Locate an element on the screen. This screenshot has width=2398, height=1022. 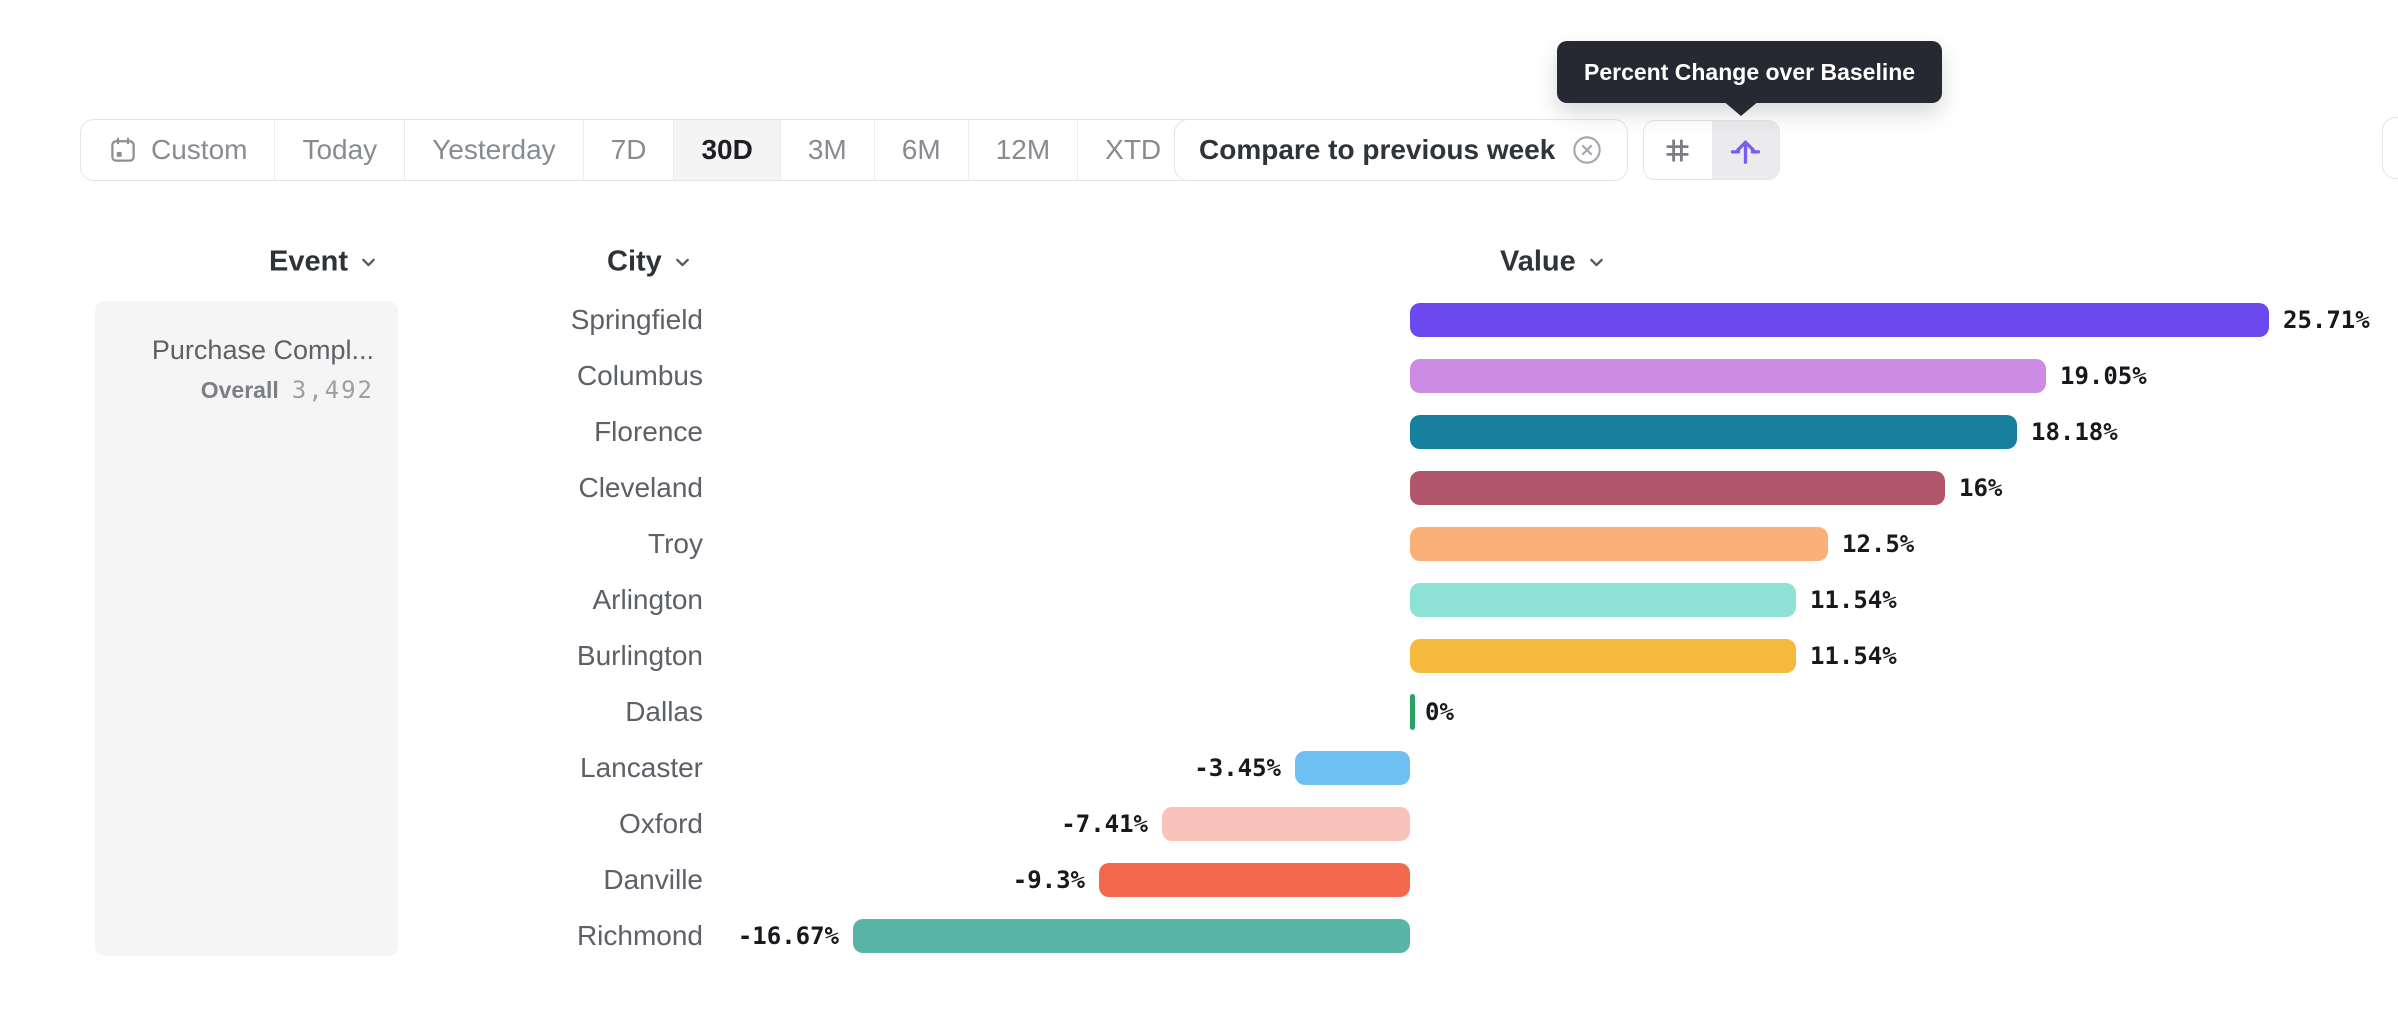
compare-button: Compare to previous week is located at coordinates (1401, 150).